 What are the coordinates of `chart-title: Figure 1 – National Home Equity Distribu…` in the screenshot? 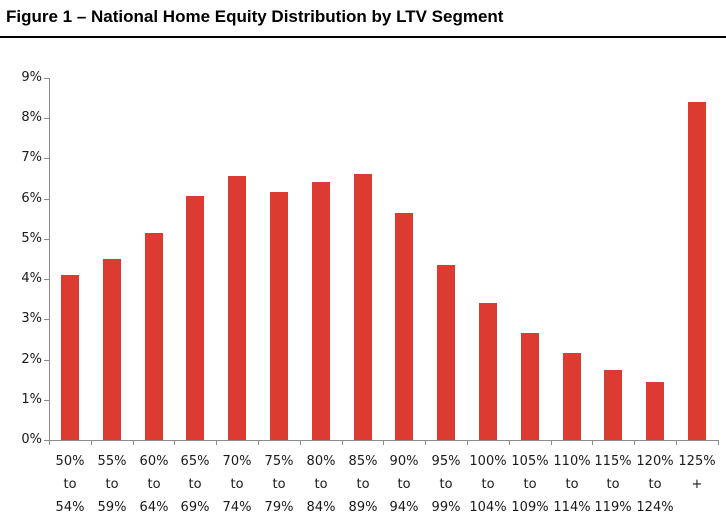 It's located at (255, 16).